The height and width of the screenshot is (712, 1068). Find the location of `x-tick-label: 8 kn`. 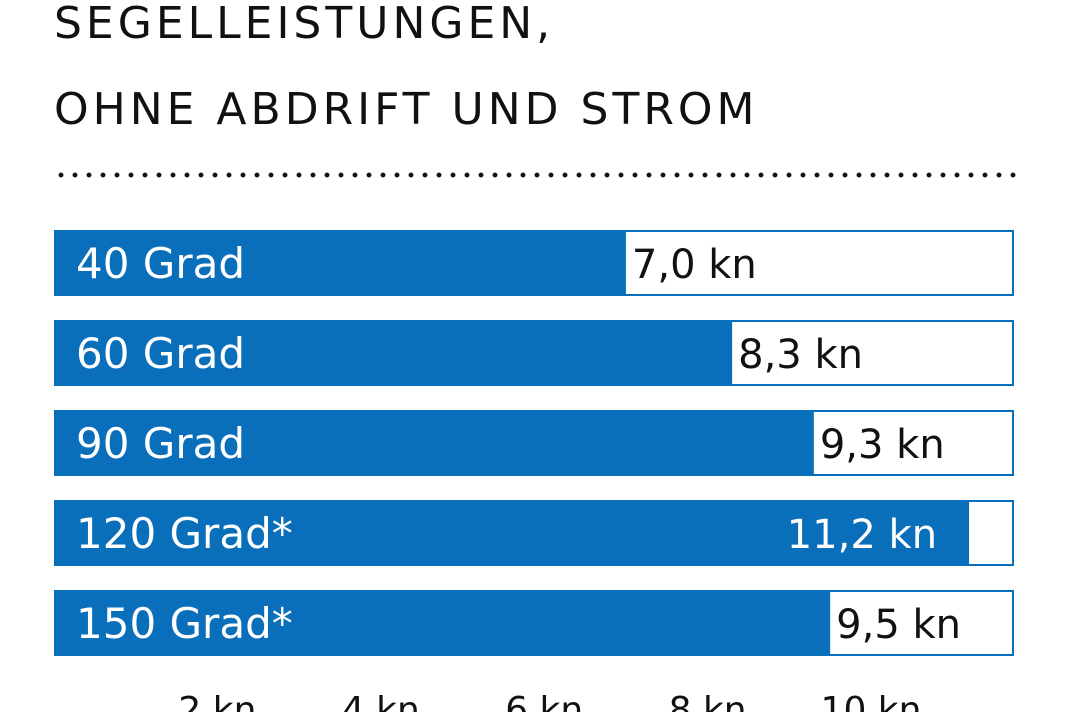

x-tick-label: 8 kn is located at coordinates (708, 701).